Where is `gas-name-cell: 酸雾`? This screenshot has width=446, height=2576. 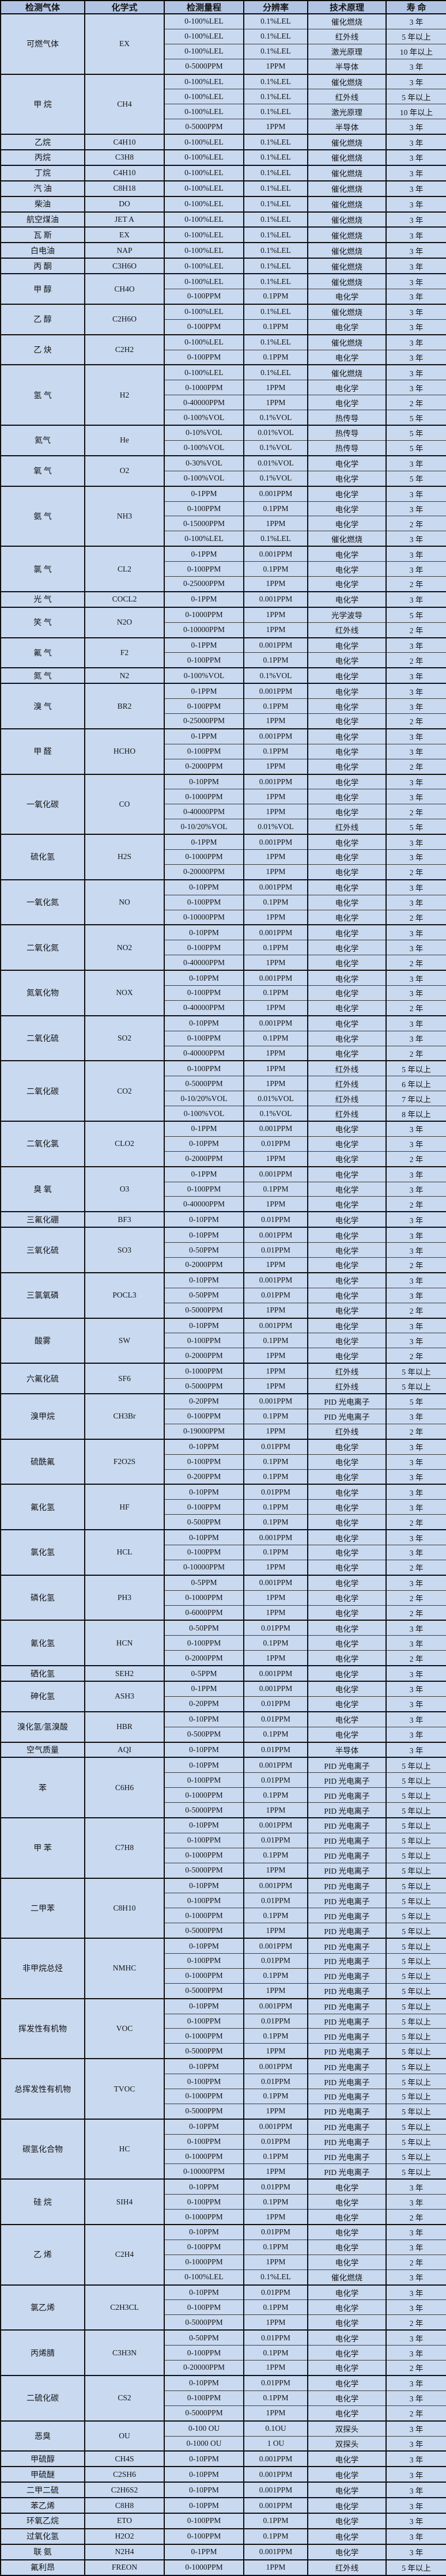 gas-name-cell: 酸雾 is located at coordinates (42, 1340).